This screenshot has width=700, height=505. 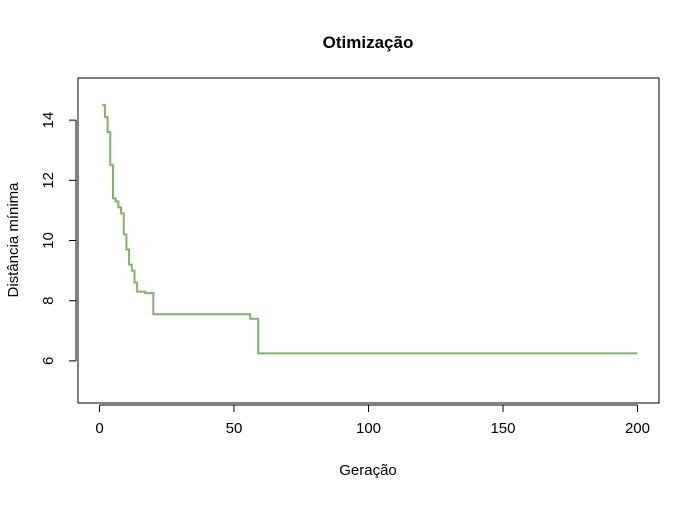 What do you see at coordinates (368, 428) in the screenshot?
I see `x-tick-label: 100` at bounding box center [368, 428].